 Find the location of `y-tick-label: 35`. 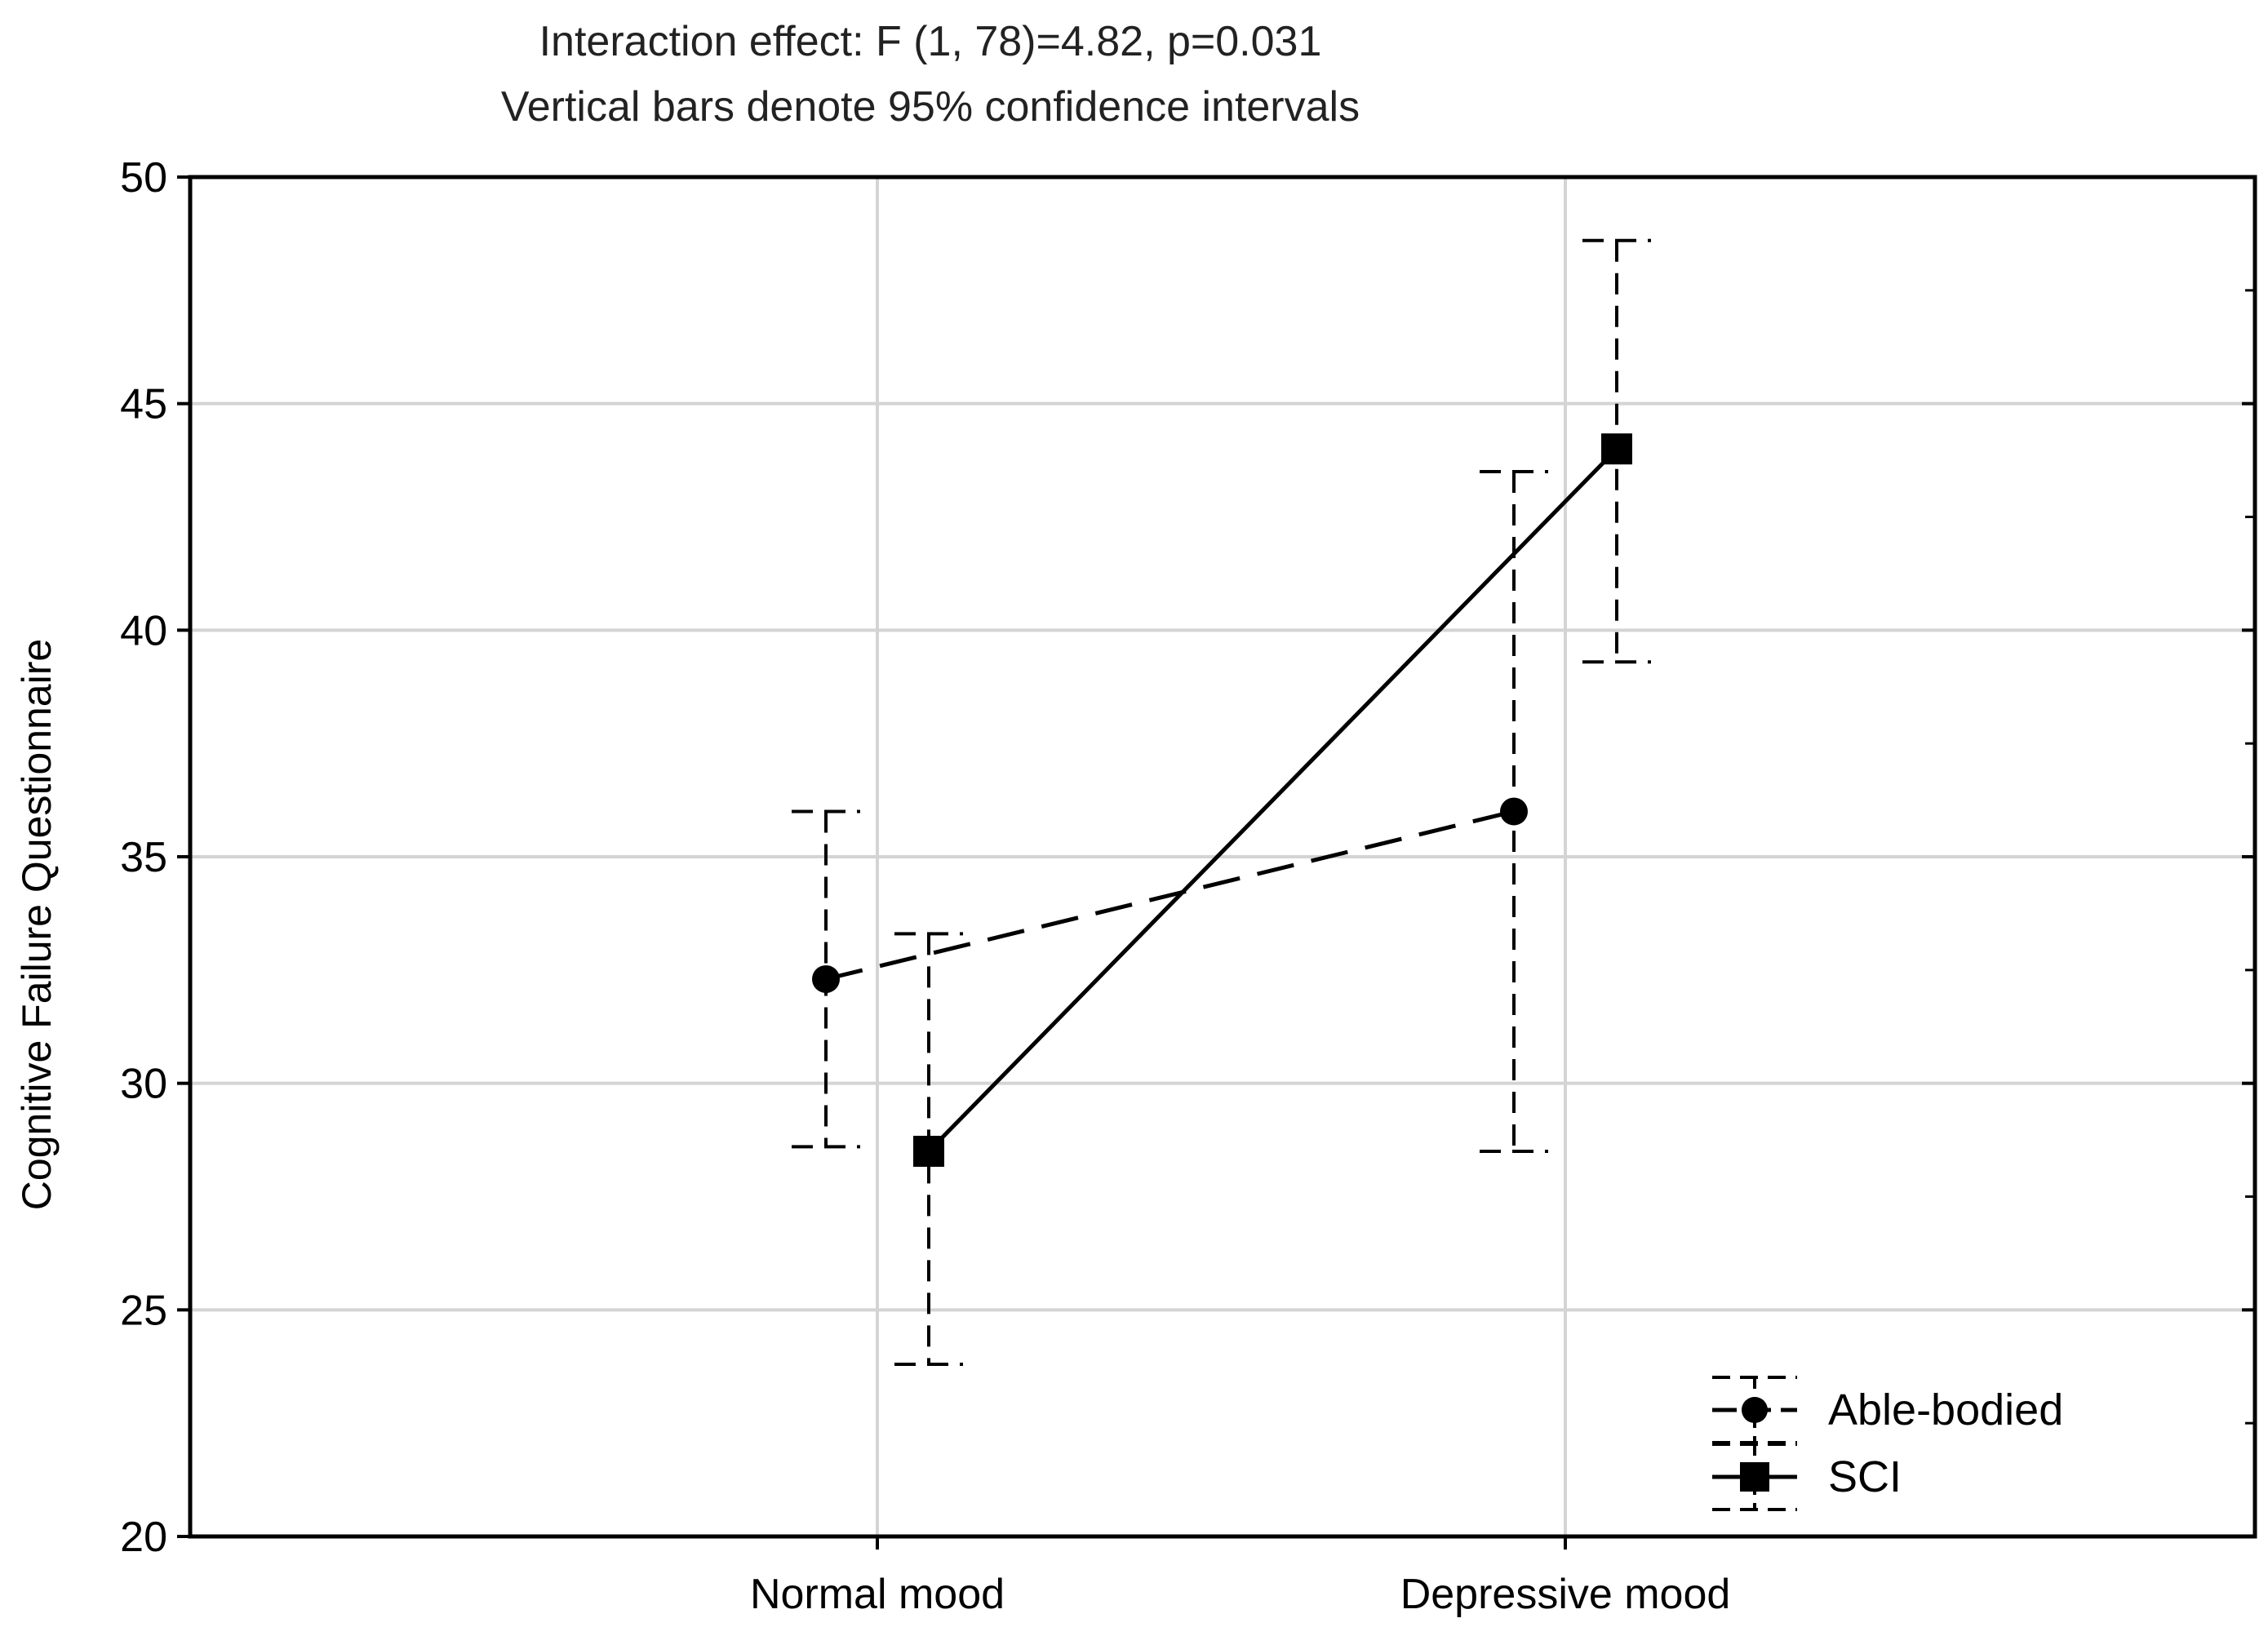

y-tick-label: 35 is located at coordinates (143, 857).